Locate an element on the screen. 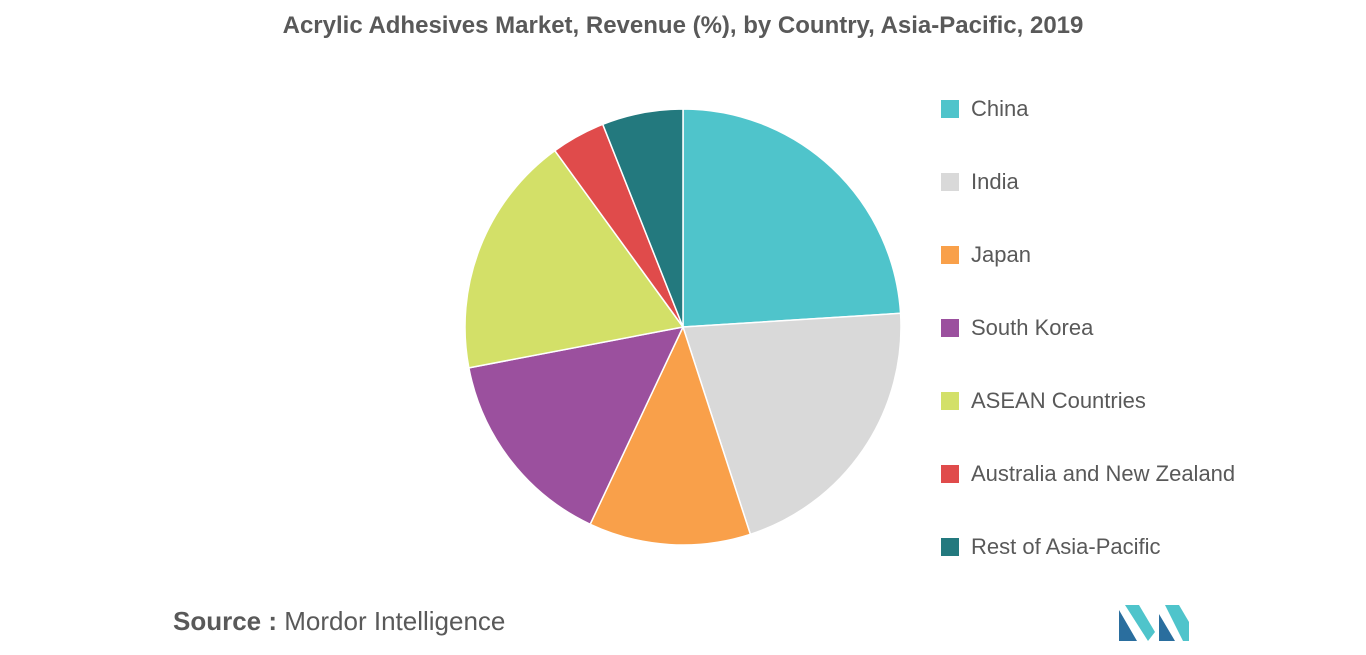 The image size is (1366, 655). legend-label: ASEAN Countries is located at coordinates (1058, 400).